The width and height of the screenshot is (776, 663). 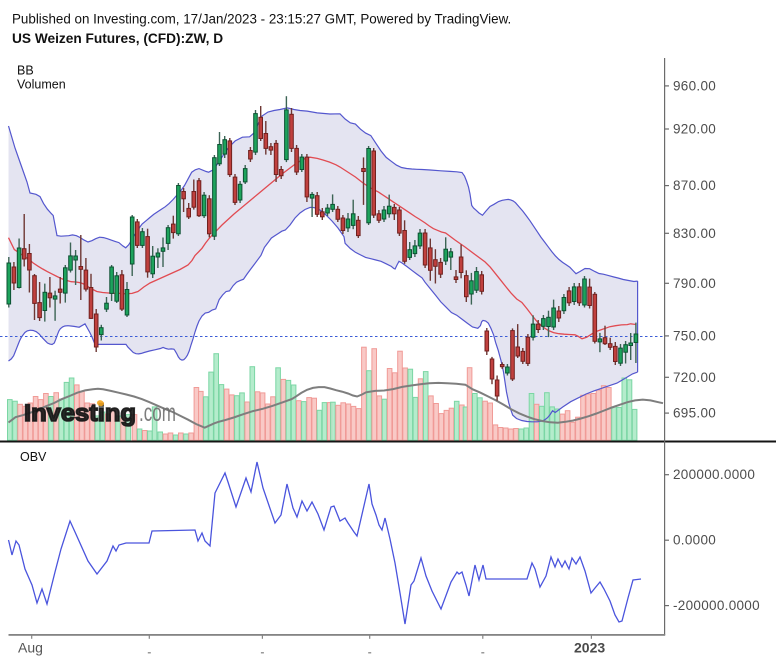 What do you see at coordinates (694, 377) in the screenshot?
I see `svg-text: 720.00` at bounding box center [694, 377].